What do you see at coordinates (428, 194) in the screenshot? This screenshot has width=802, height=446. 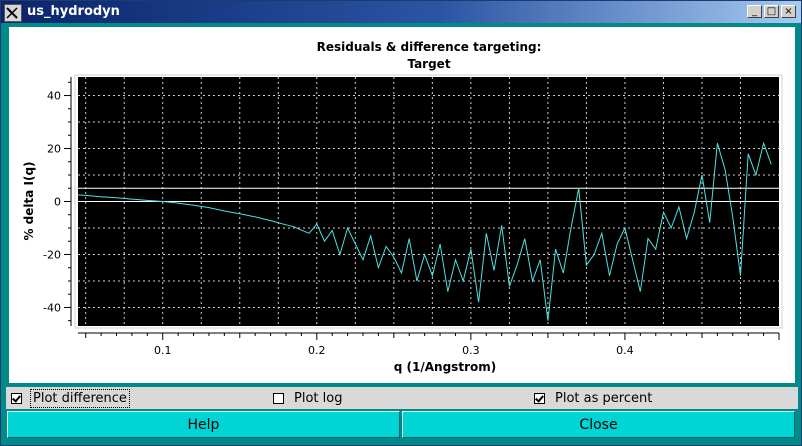 I see `reference-lines` at bounding box center [428, 194].